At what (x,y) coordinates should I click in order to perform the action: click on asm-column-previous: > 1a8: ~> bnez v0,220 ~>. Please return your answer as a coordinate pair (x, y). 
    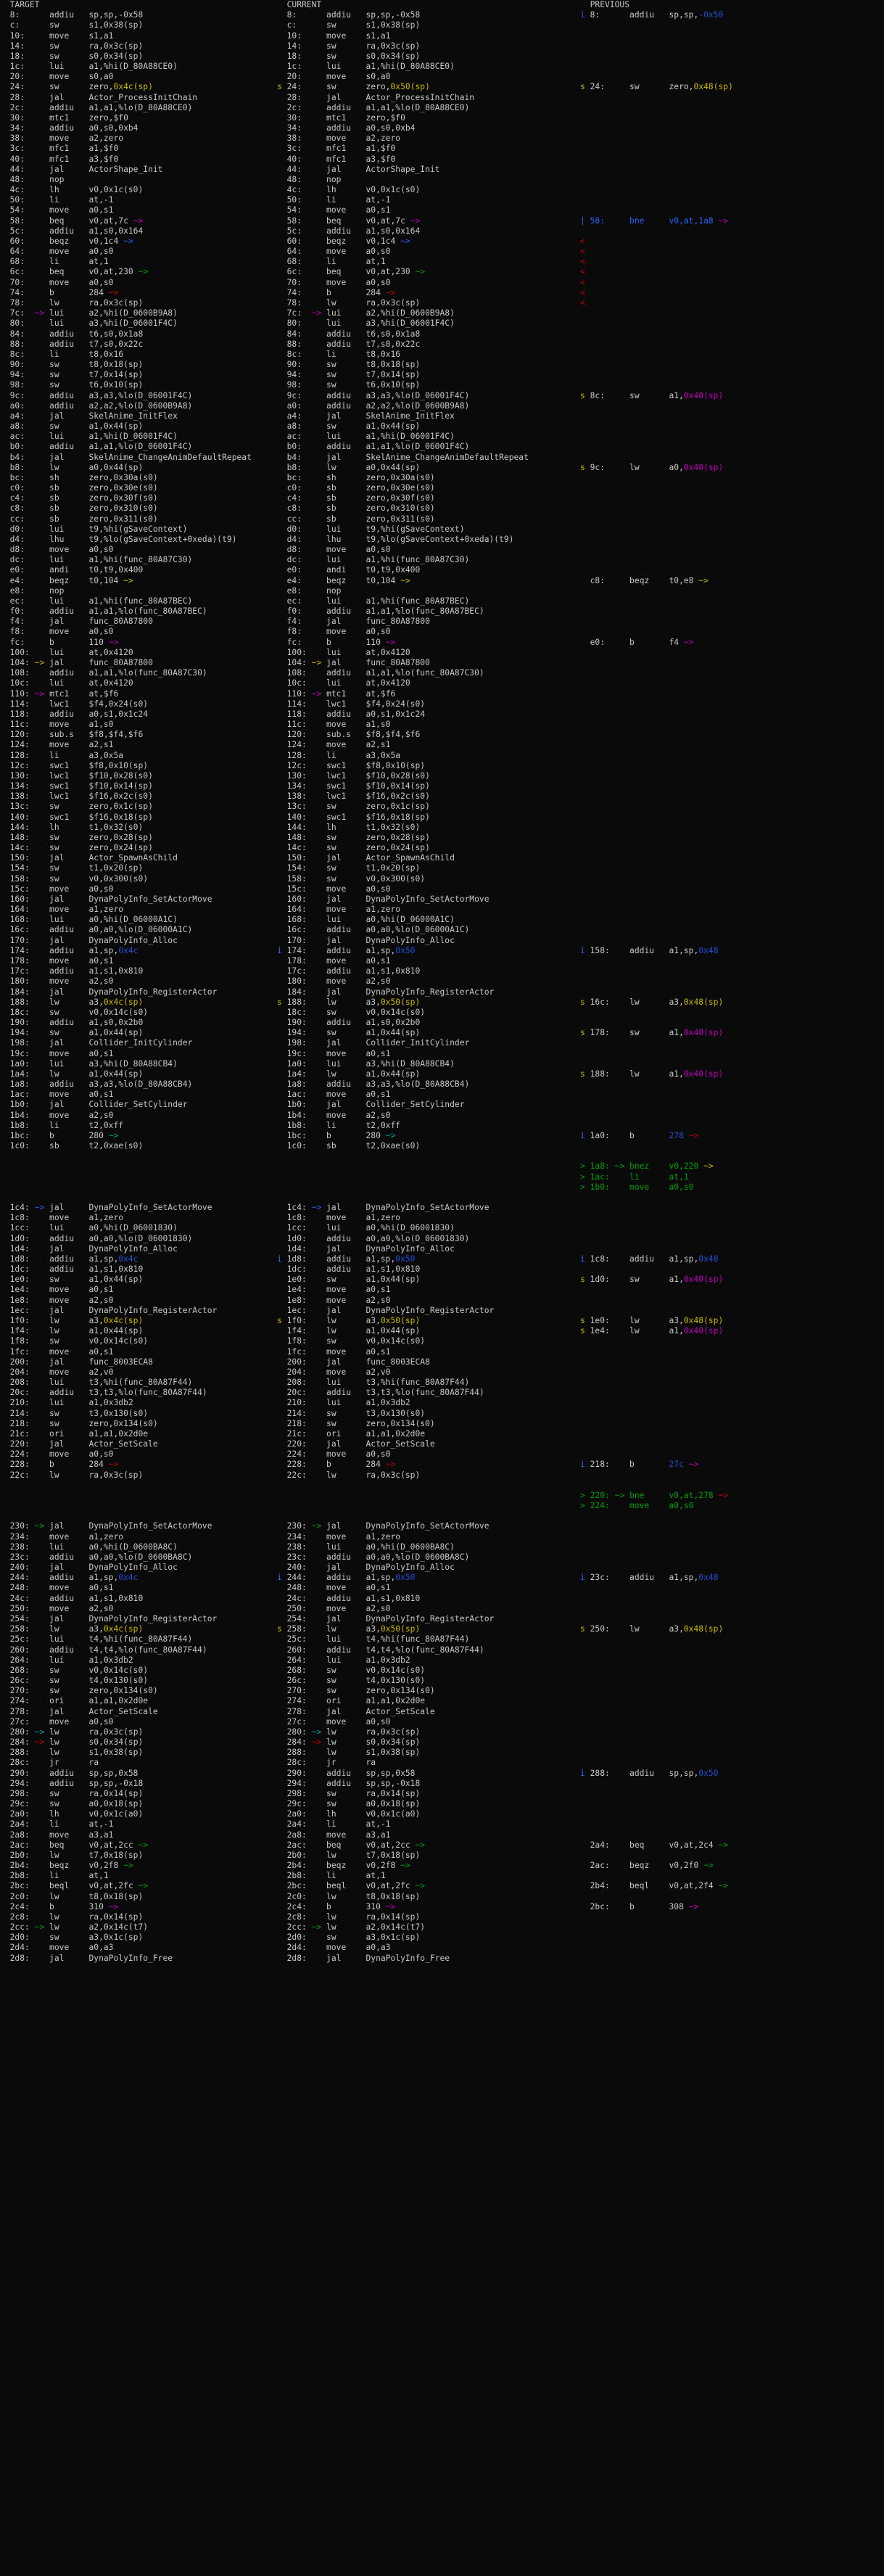
    Looking at the image, I should click on (732, 1166).